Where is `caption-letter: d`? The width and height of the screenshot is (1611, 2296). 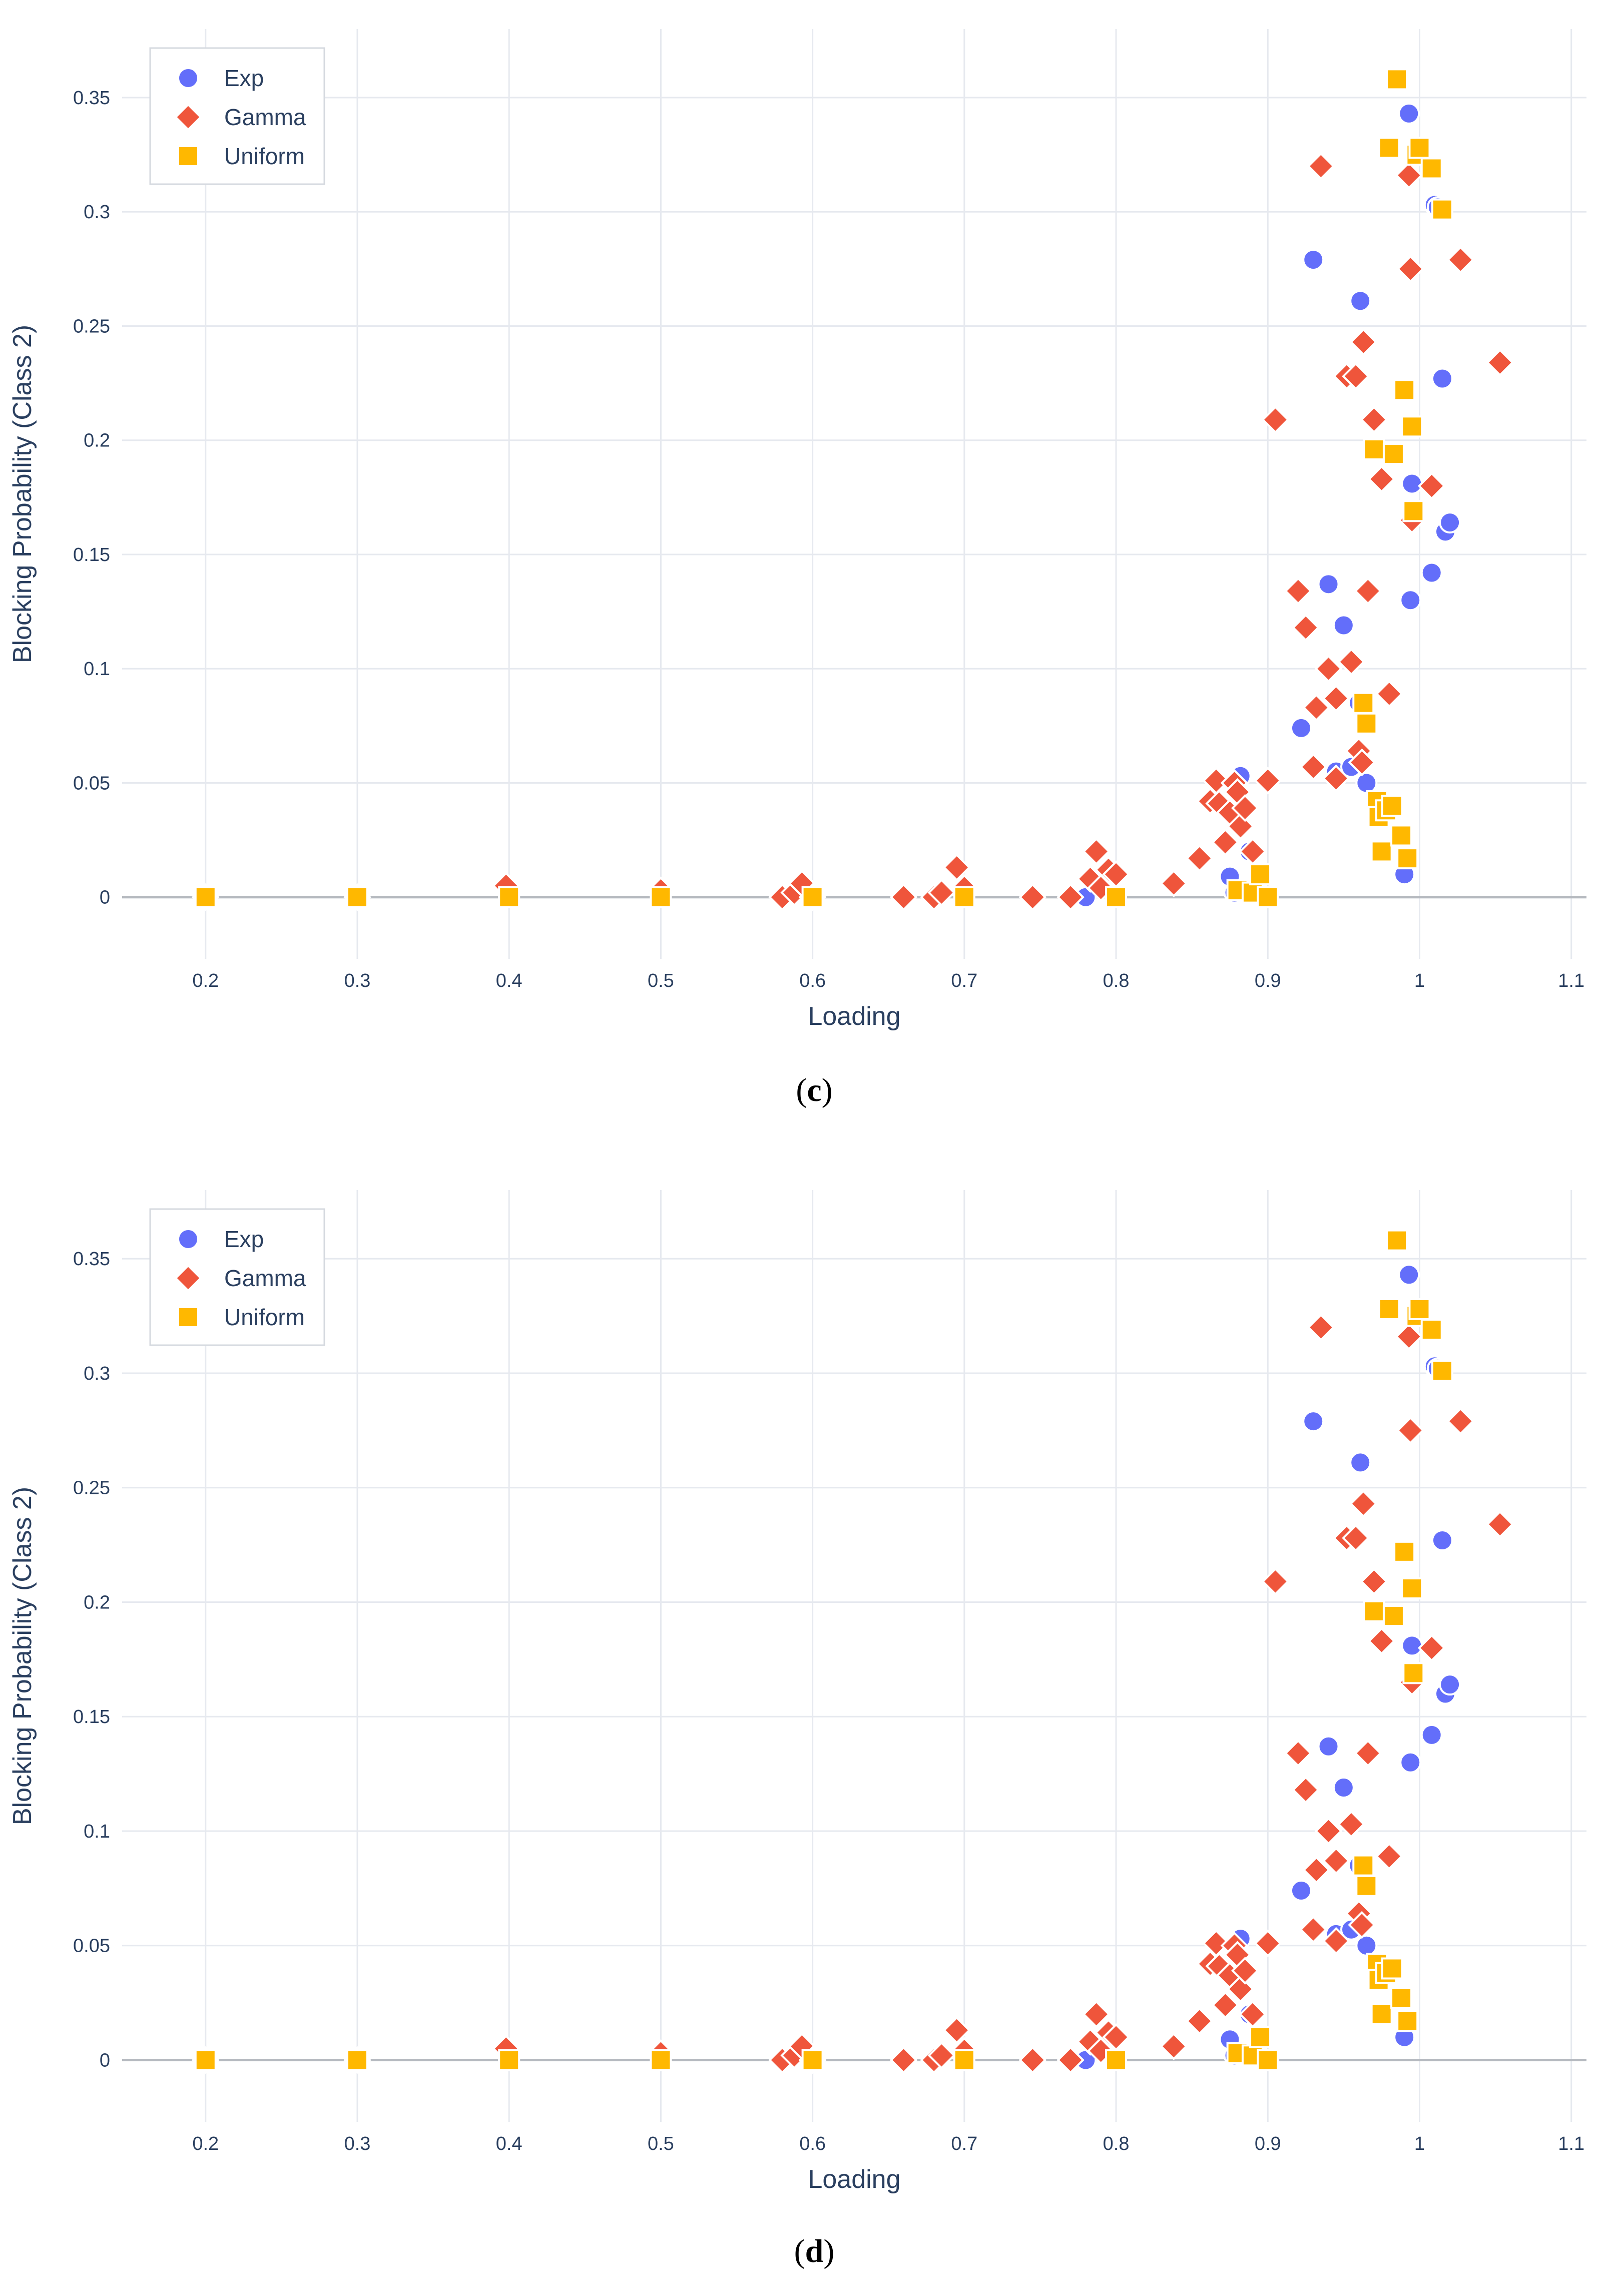 caption-letter: d is located at coordinates (814, 2251).